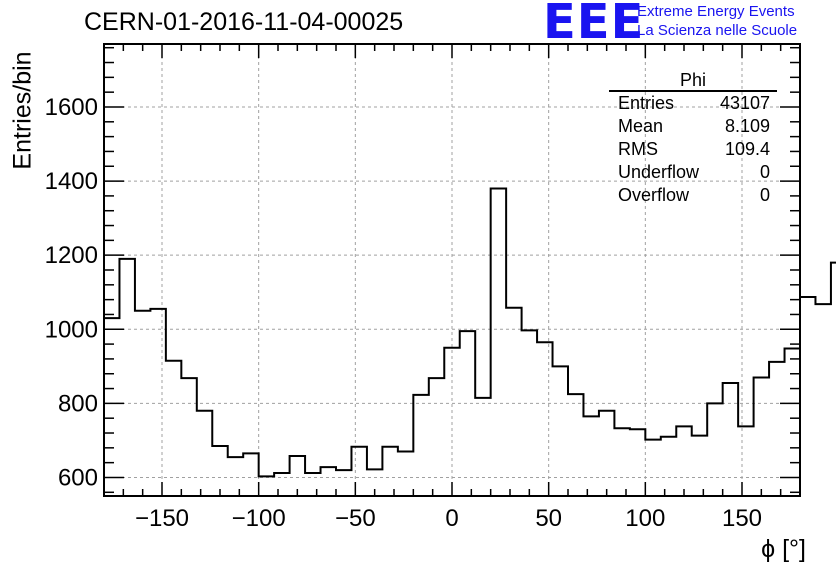  Describe the element at coordinates (22, 110) in the screenshot. I see `y-axis-label: Entries/bin` at that location.